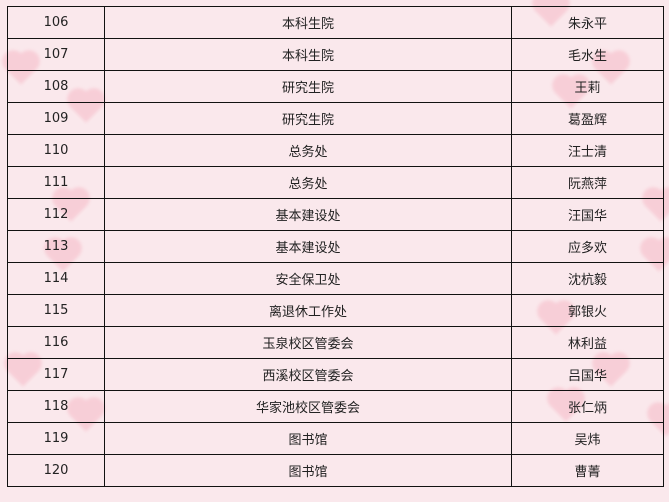 The height and width of the screenshot is (502, 669). I want to click on name-cell: 吕国华, so click(587, 374).